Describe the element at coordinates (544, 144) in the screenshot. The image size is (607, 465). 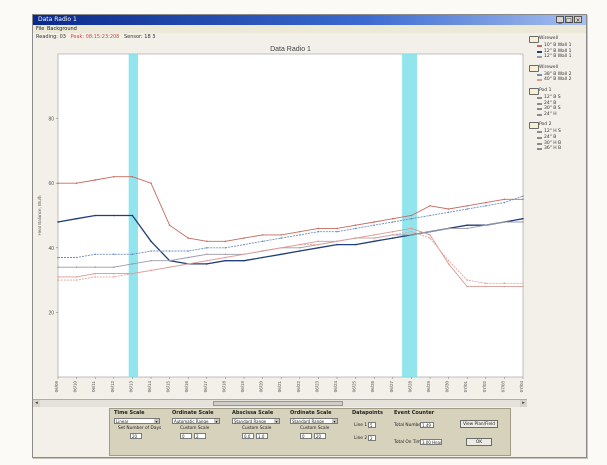
I see `legend-item: 30" H B` at that location.